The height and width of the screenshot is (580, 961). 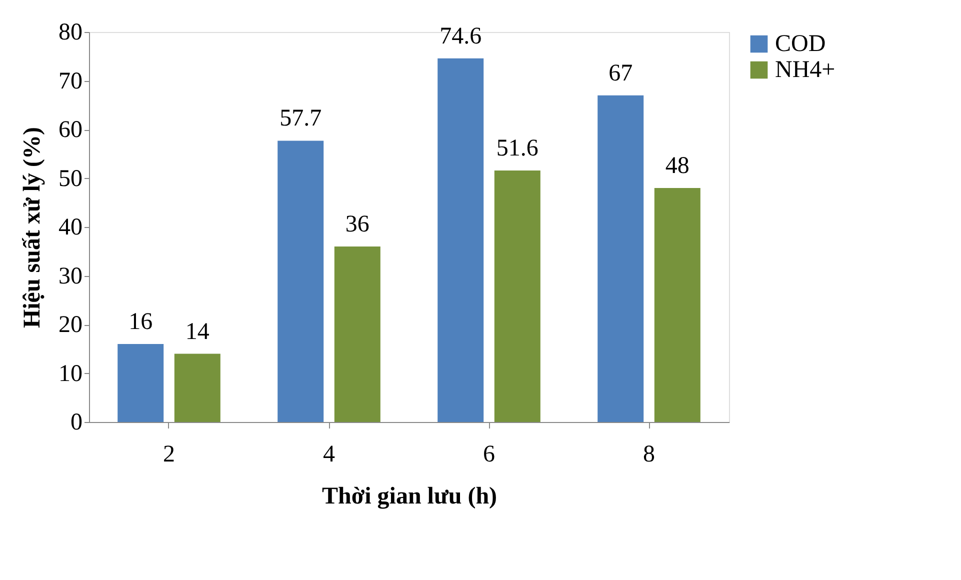 I want to click on data-label: 48, so click(x=677, y=166).